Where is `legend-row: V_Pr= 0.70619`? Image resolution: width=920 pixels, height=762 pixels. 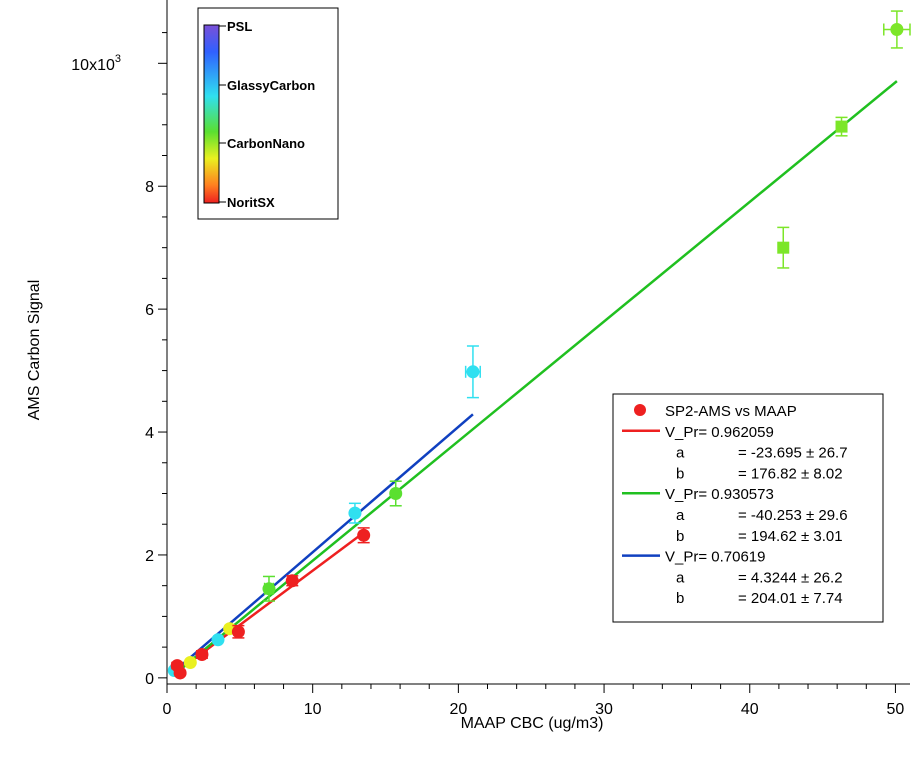 legend-row: V_Pr= 0.70619 is located at coordinates (694, 557).